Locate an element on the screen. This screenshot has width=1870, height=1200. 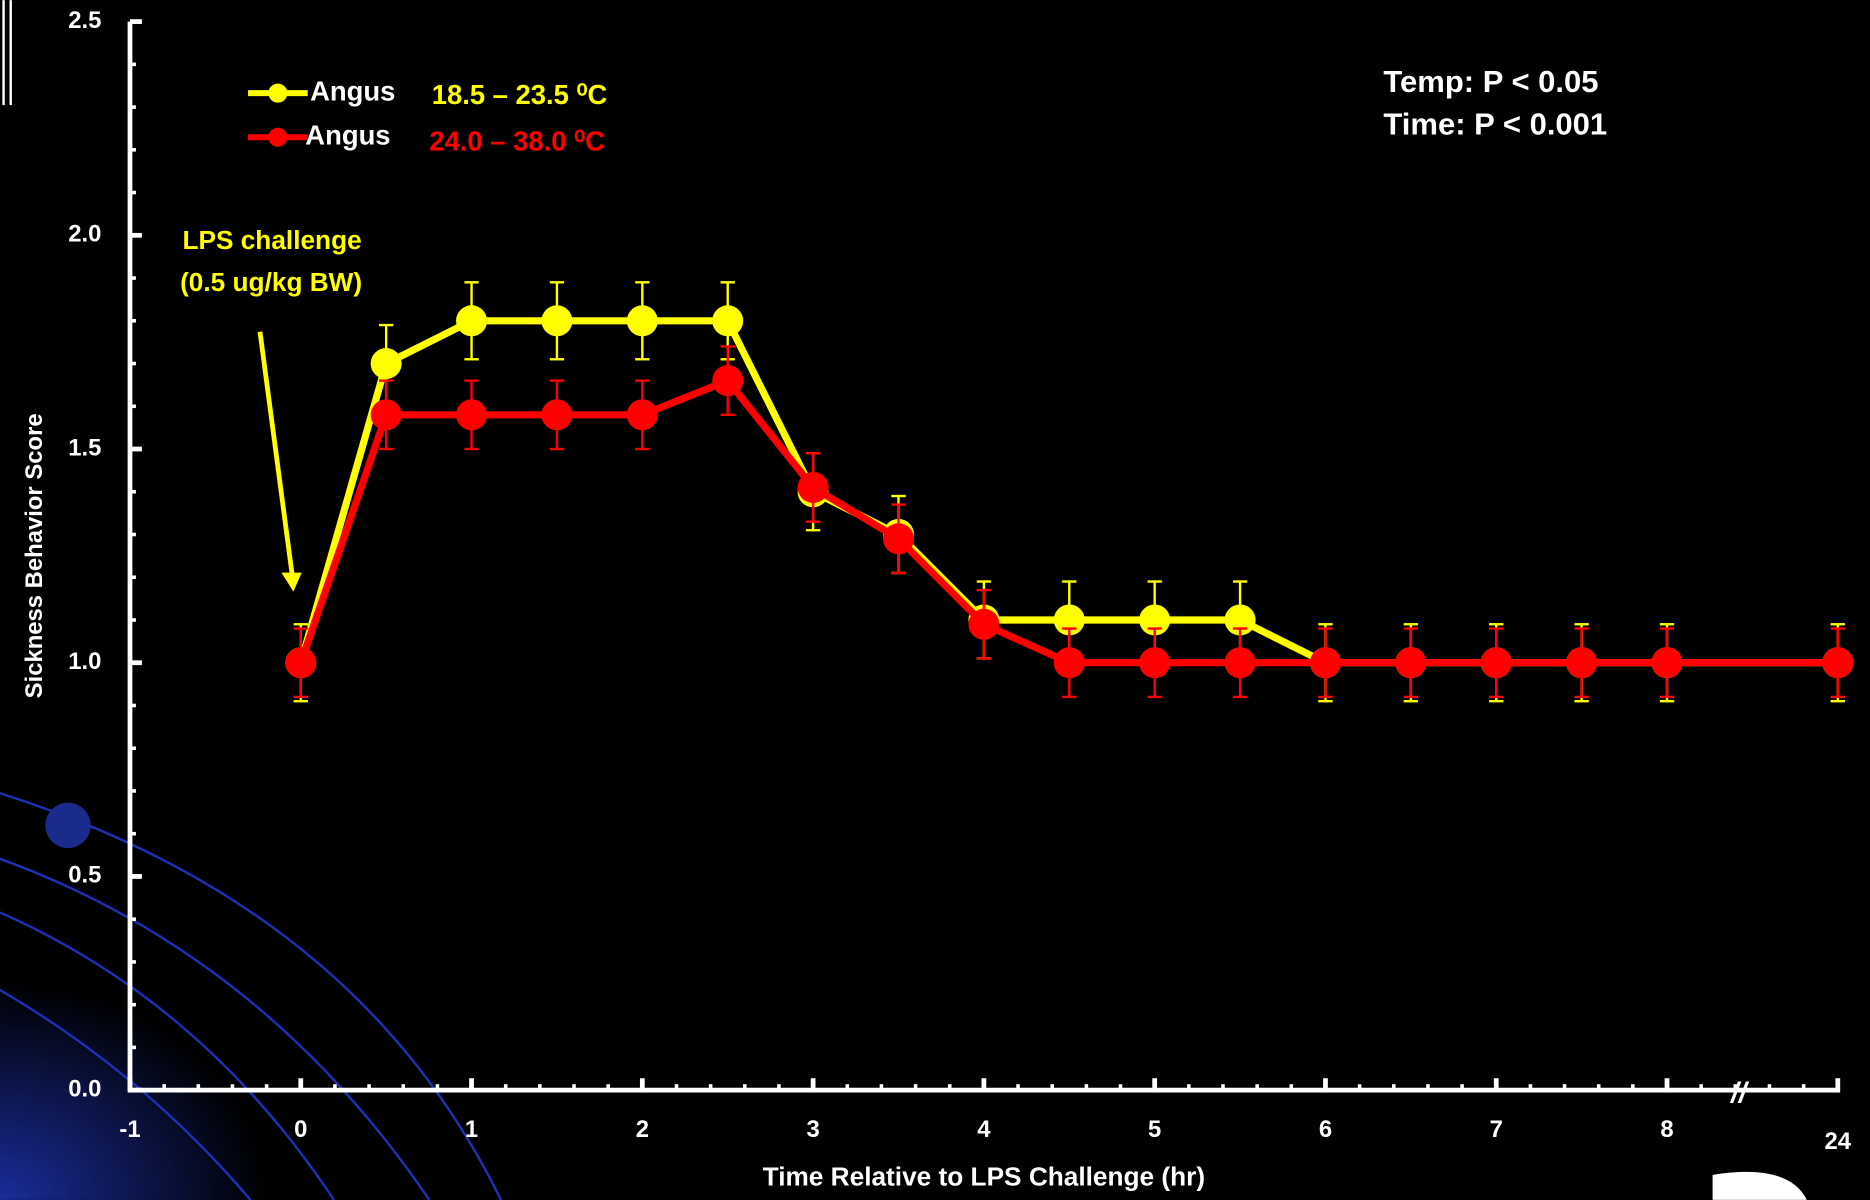
decor-dot is located at coordinates (68, 825).